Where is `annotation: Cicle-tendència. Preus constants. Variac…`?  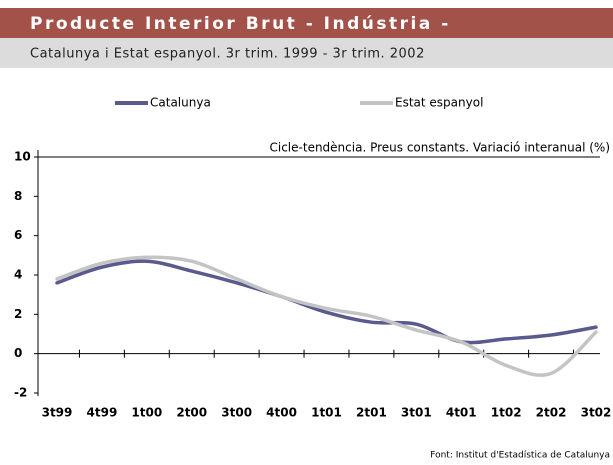
annotation: Cicle-tendència. Preus constants. Variac… is located at coordinates (440, 148).